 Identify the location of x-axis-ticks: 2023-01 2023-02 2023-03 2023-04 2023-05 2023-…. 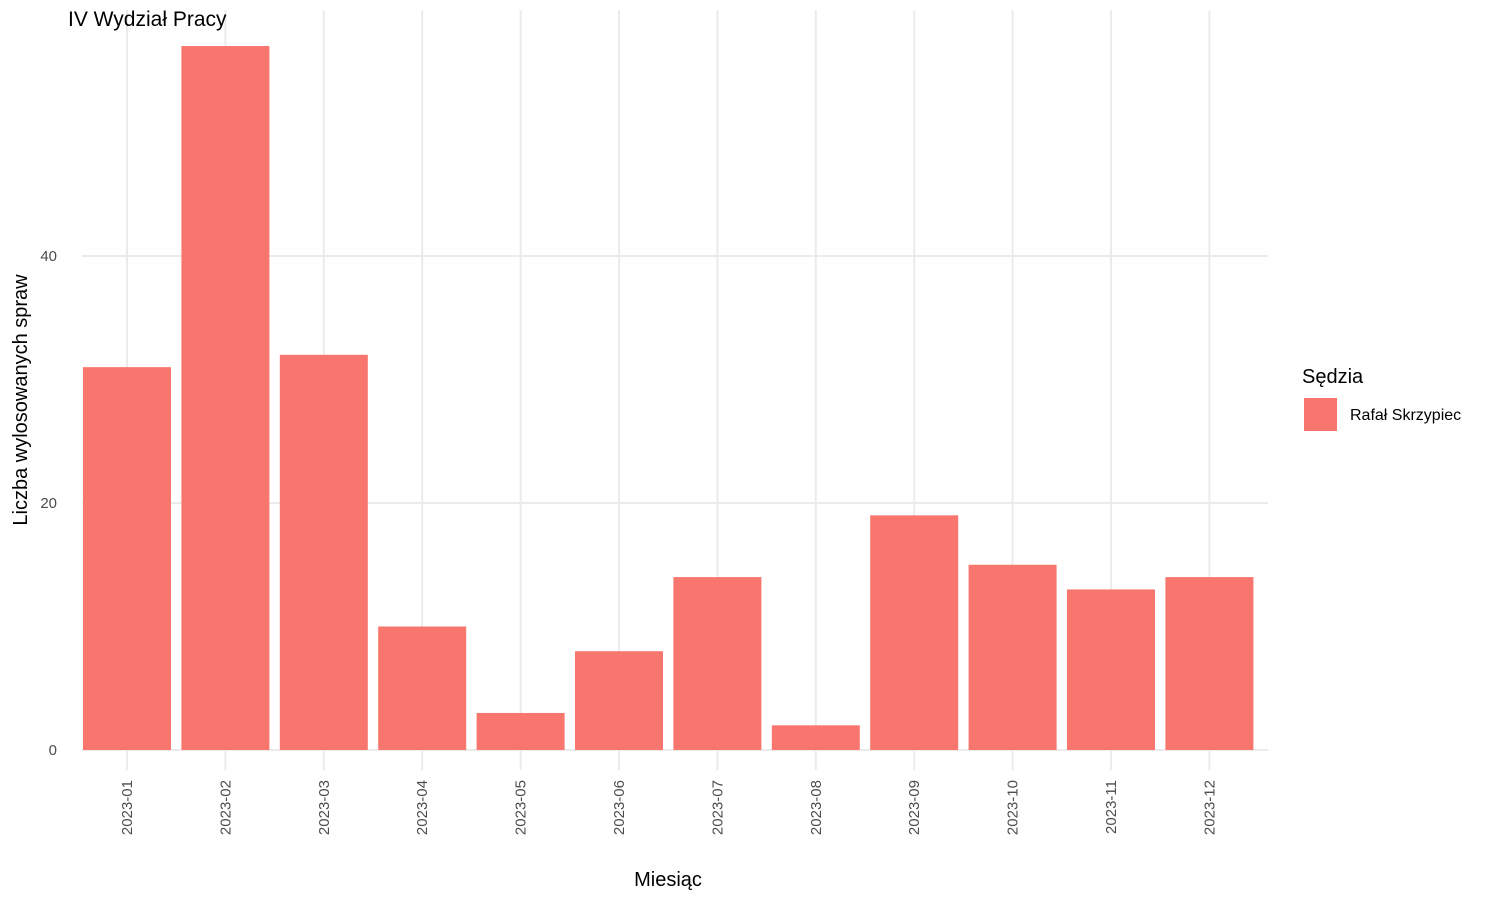
(668, 807).